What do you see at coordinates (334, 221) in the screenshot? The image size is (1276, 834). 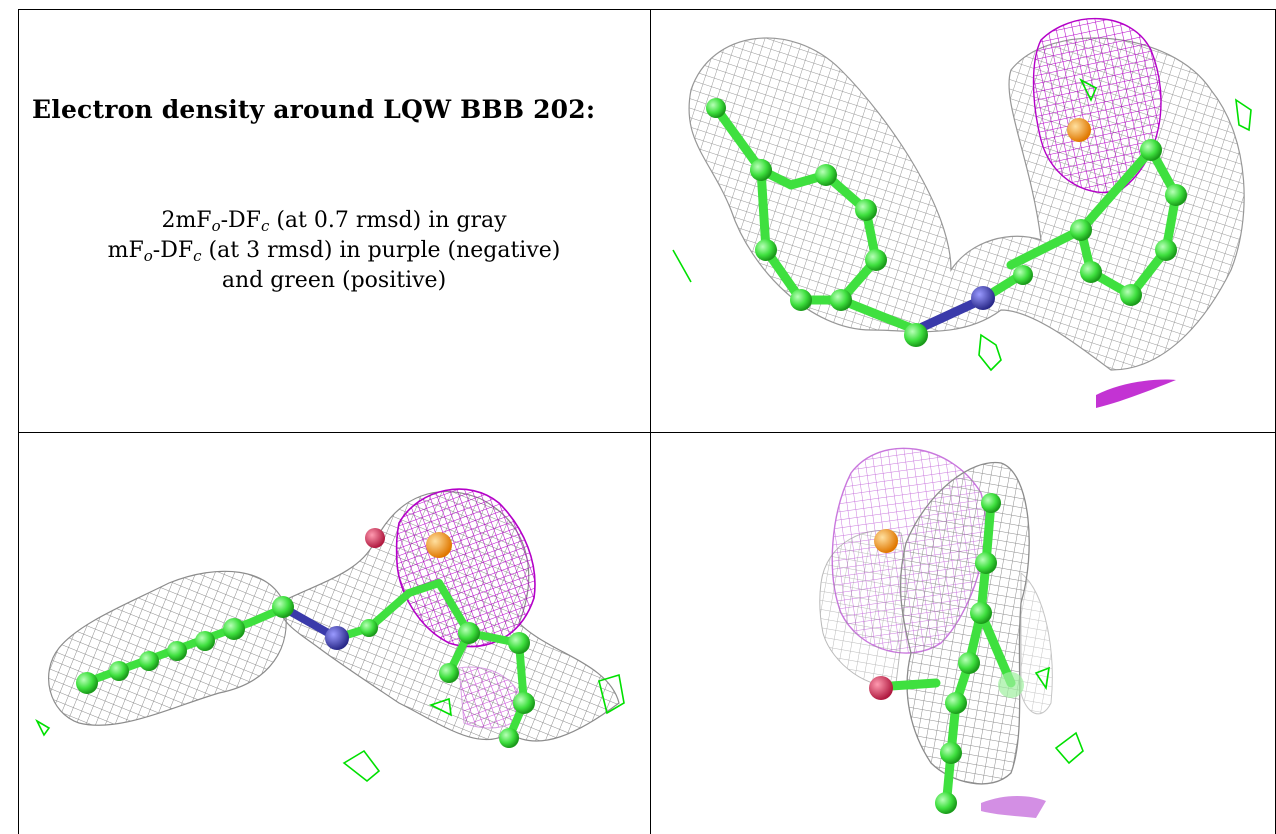 I see `legend-line-gray: 2mFo-DFc (at 0.7 rmsd) in gray` at bounding box center [334, 221].